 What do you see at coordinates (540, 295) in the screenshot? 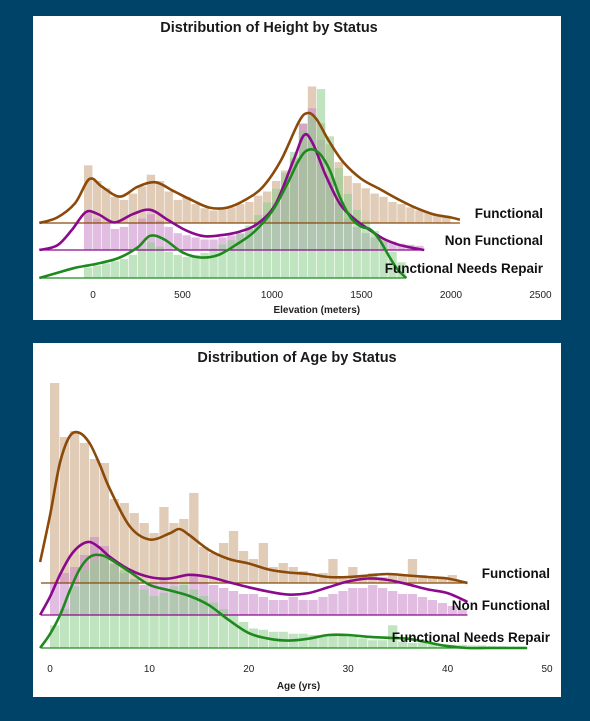
I see `x-tick-label: 2500` at bounding box center [540, 295].